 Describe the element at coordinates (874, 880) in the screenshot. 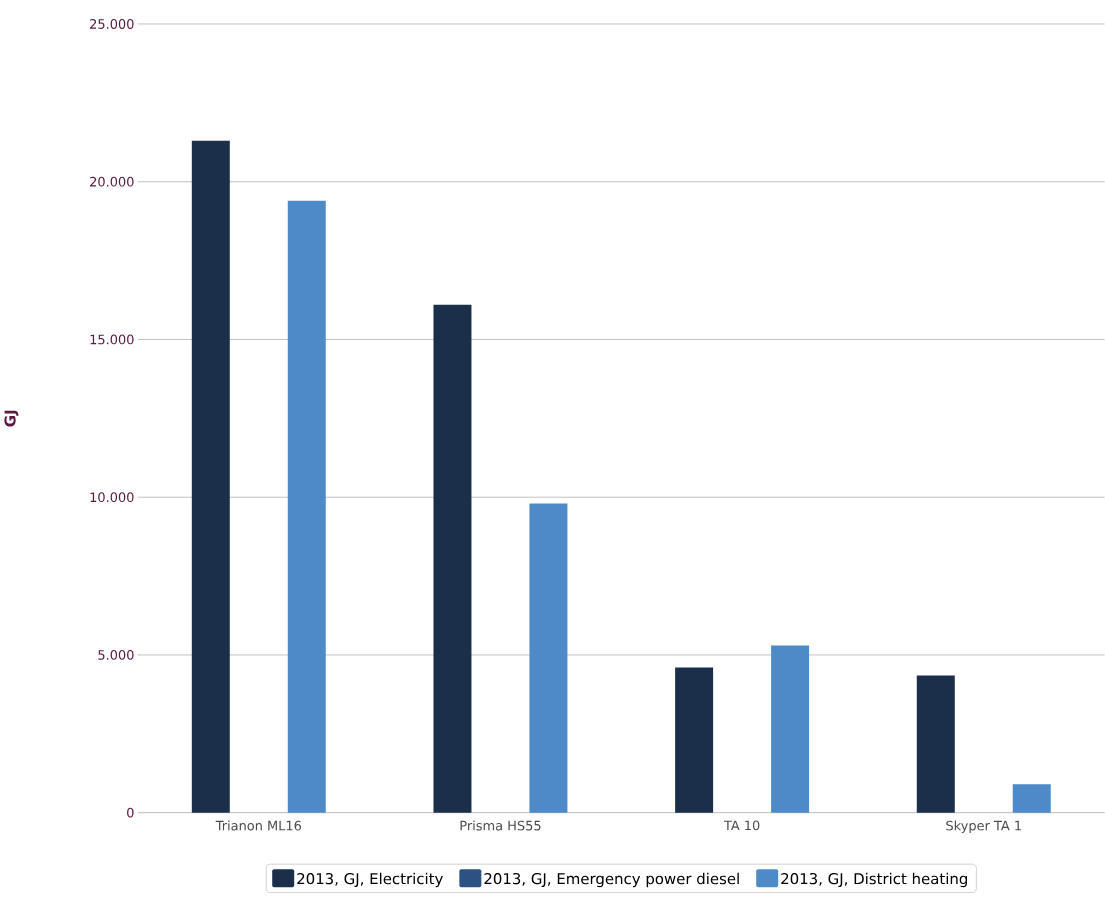

I see `legend-label: 2013, GJ, District heating` at that location.